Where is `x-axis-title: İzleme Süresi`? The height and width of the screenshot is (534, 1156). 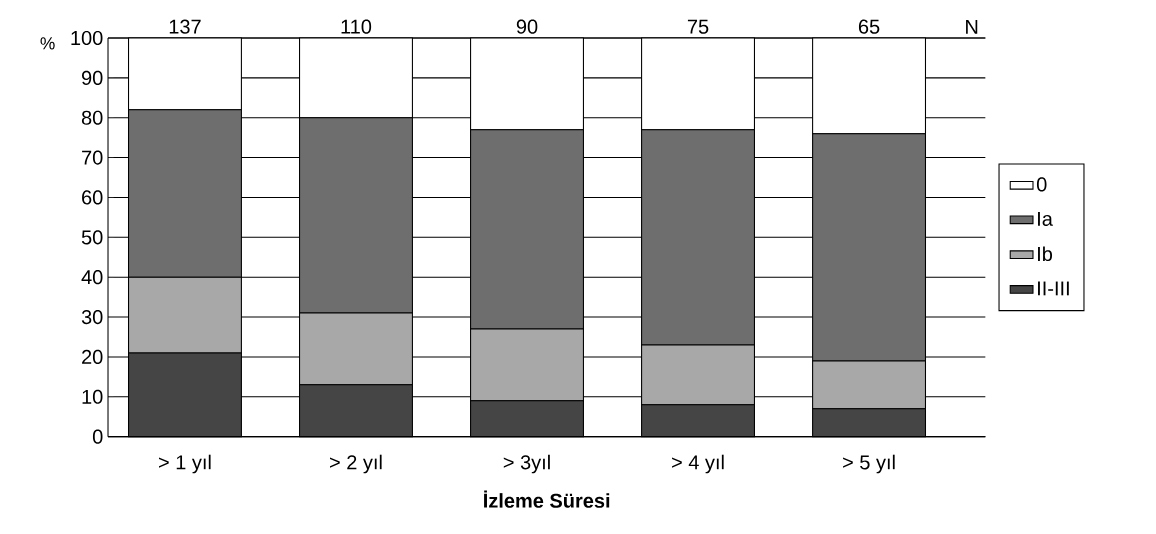 x-axis-title: İzleme Süresi is located at coordinates (547, 499).